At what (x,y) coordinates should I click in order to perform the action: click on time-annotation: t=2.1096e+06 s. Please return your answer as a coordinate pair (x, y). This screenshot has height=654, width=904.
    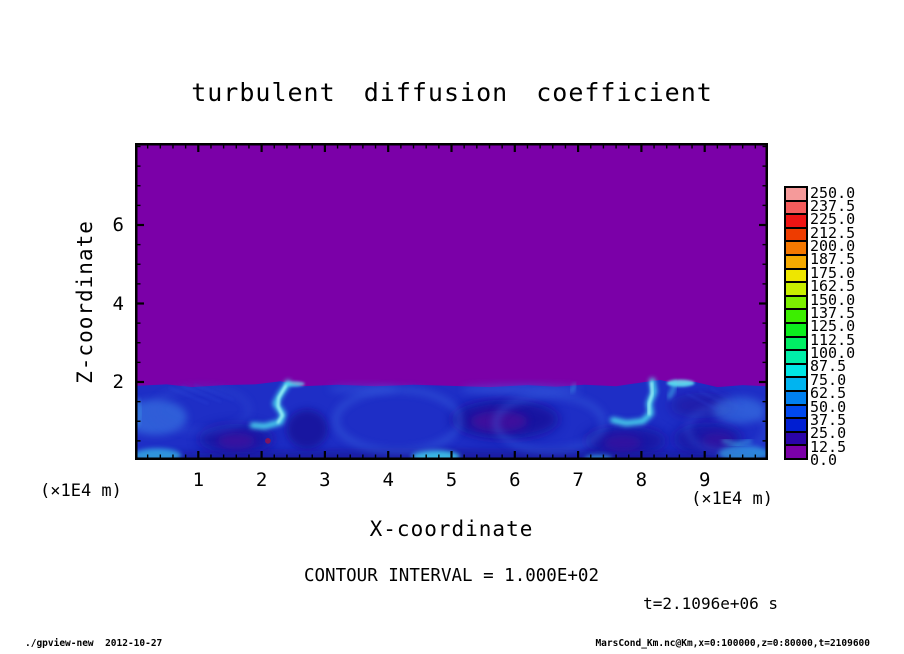
    Looking at the image, I should click on (710, 603).